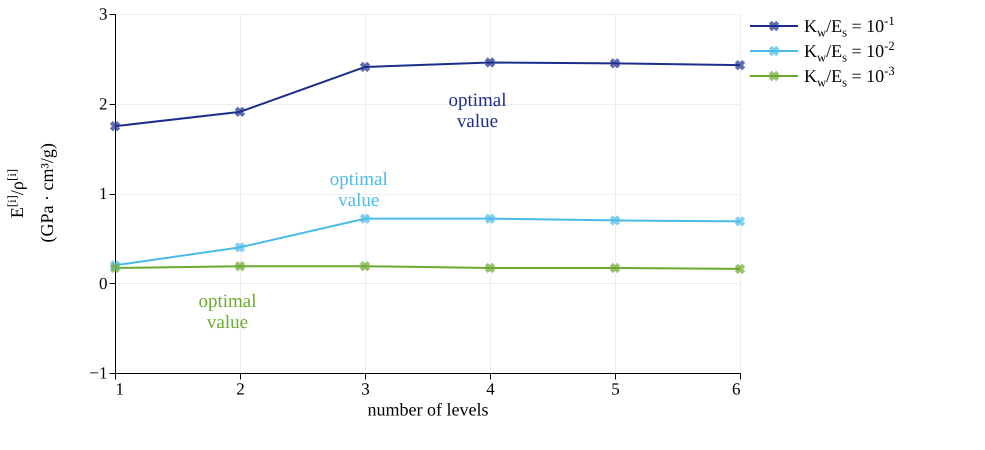 The width and height of the screenshot is (985, 450). Describe the element at coordinates (428, 410) in the screenshot. I see `x-axis-title: number of levels` at that location.